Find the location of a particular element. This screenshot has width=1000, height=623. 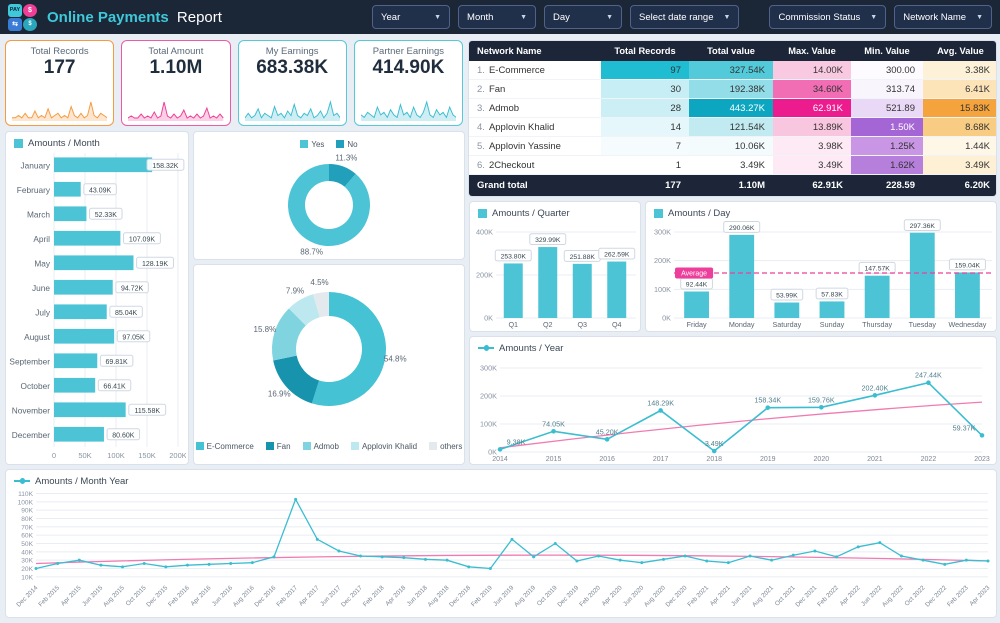

yes-no-donut-chart: 11.3% 88.7% is located at coordinates (329, 204).